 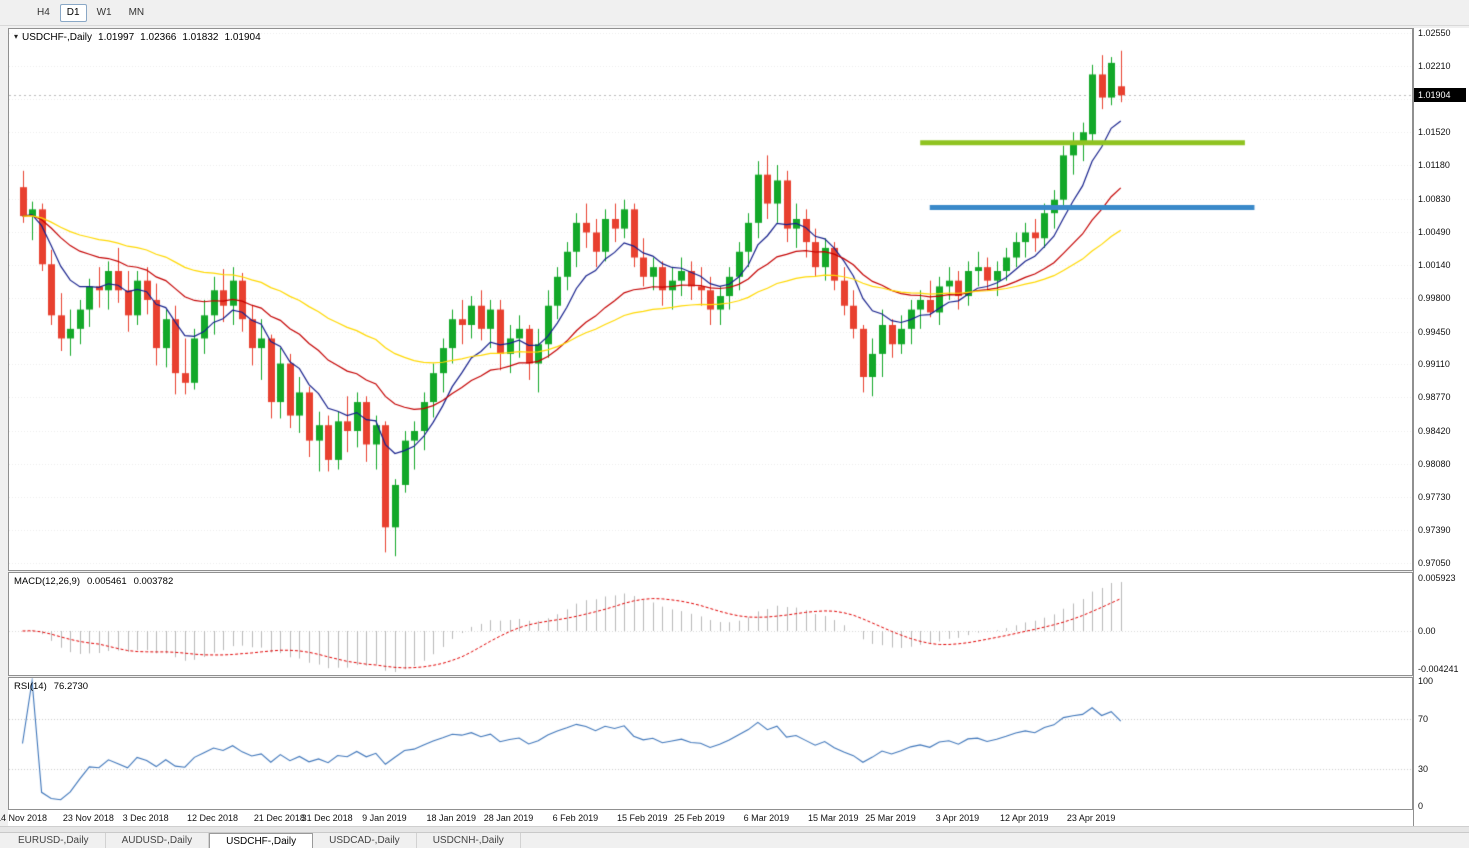 I want to click on time-scale-label: 3 Dec 2018, so click(x=145, y=818).